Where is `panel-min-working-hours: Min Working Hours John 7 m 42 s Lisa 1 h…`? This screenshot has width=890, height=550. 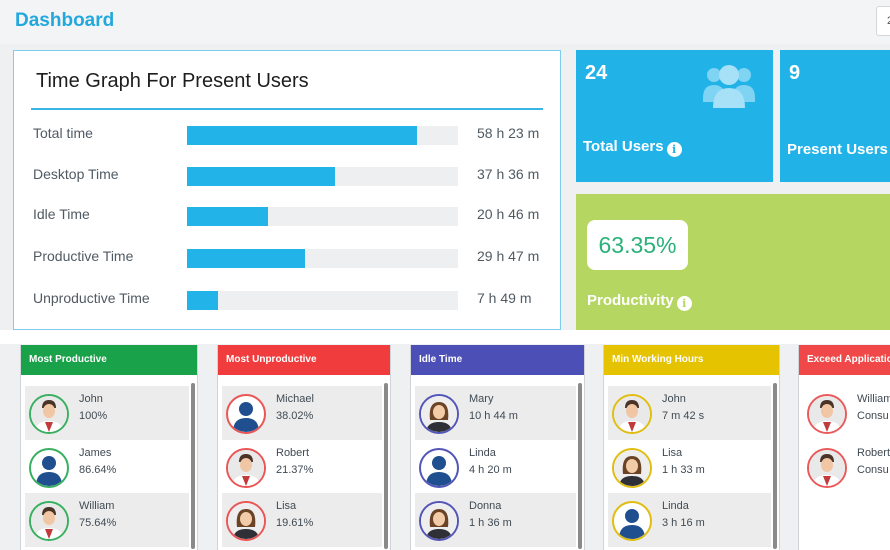
panel-min-working-hours: Min Working Hours John 7 m 42 s Lisa 1 h… is located at coordinates (691, 447).